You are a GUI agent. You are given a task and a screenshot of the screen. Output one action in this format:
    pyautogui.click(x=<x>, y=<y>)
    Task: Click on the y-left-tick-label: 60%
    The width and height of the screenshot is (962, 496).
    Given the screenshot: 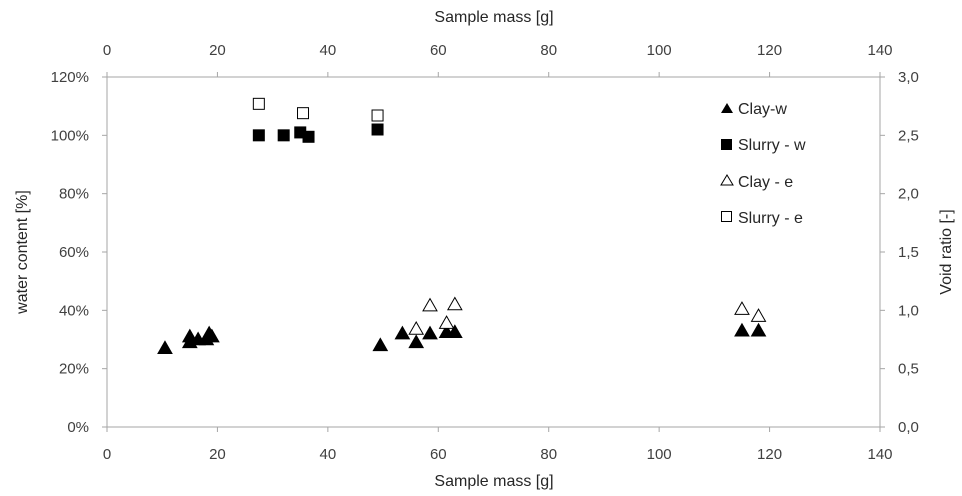 What is the action you would take?
    pyautogui.click(x=74, y=252)
    